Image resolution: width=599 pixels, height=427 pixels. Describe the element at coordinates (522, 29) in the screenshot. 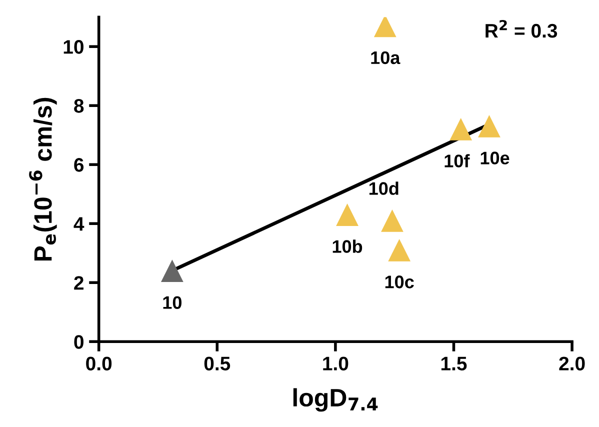

I see `annotation: R$^{2}$ = 0.3` at that location.